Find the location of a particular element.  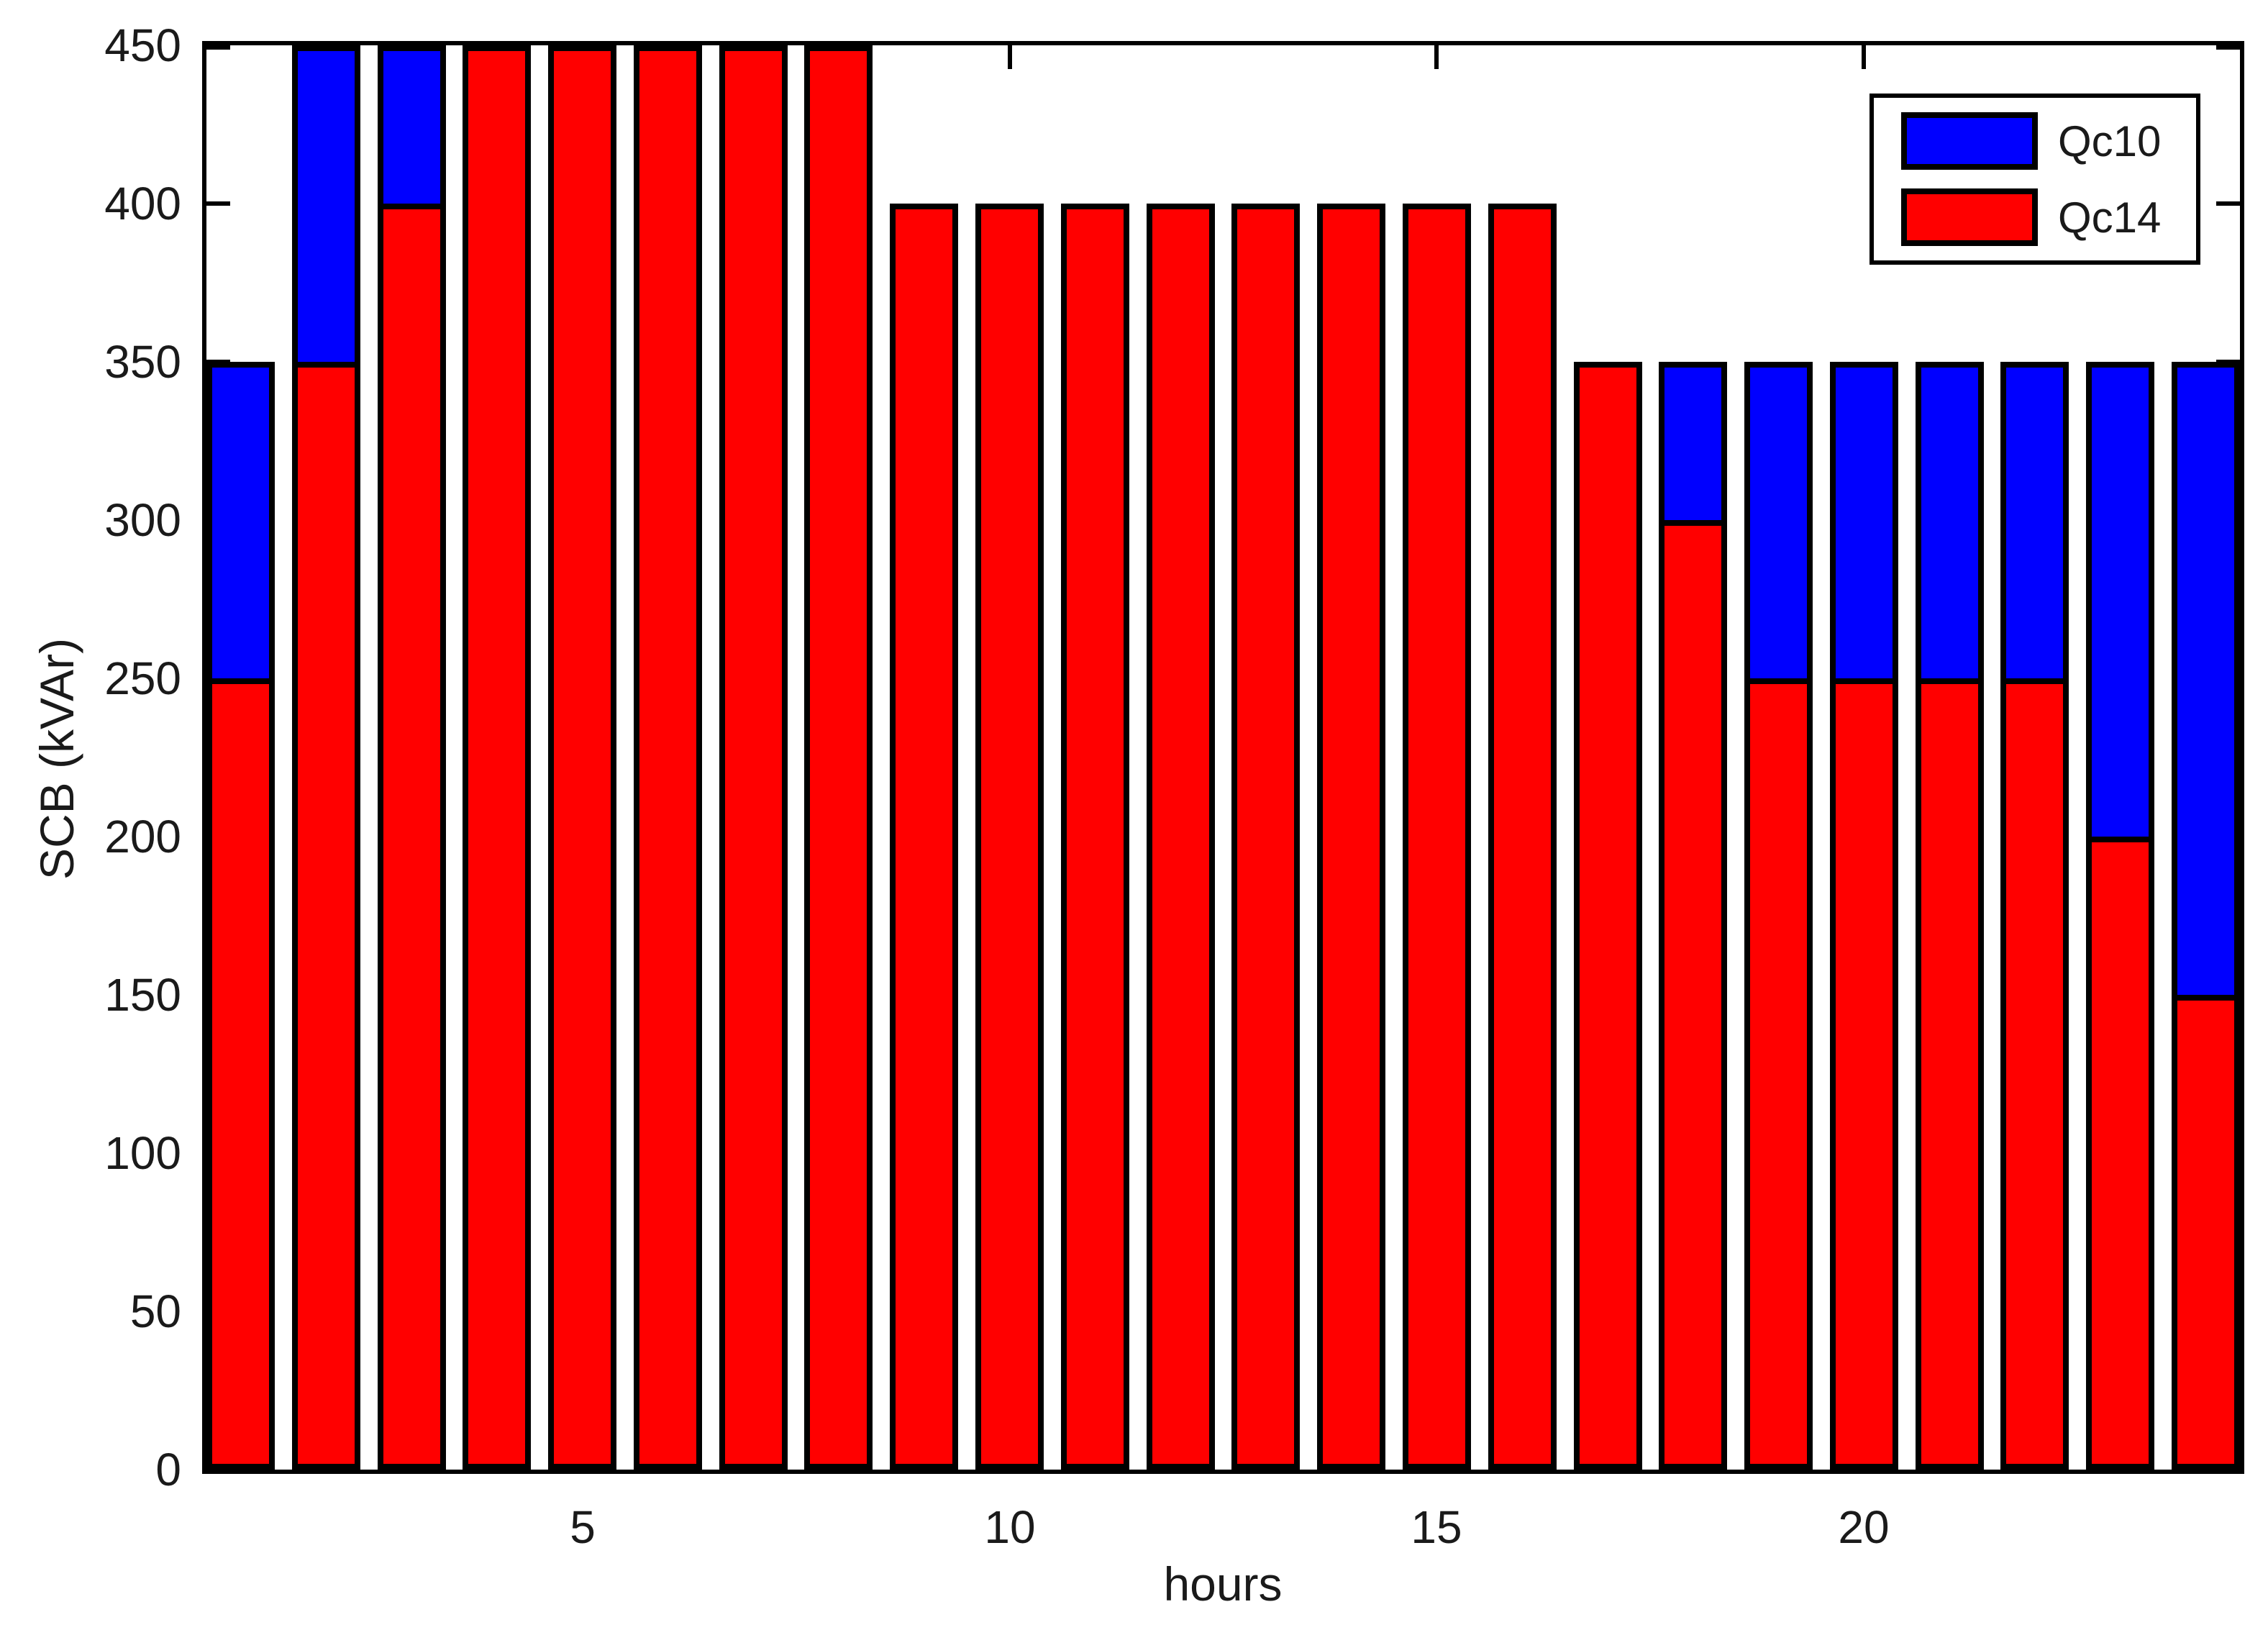

y-tick-label-400: 400 is located at coordinates (142, 203).